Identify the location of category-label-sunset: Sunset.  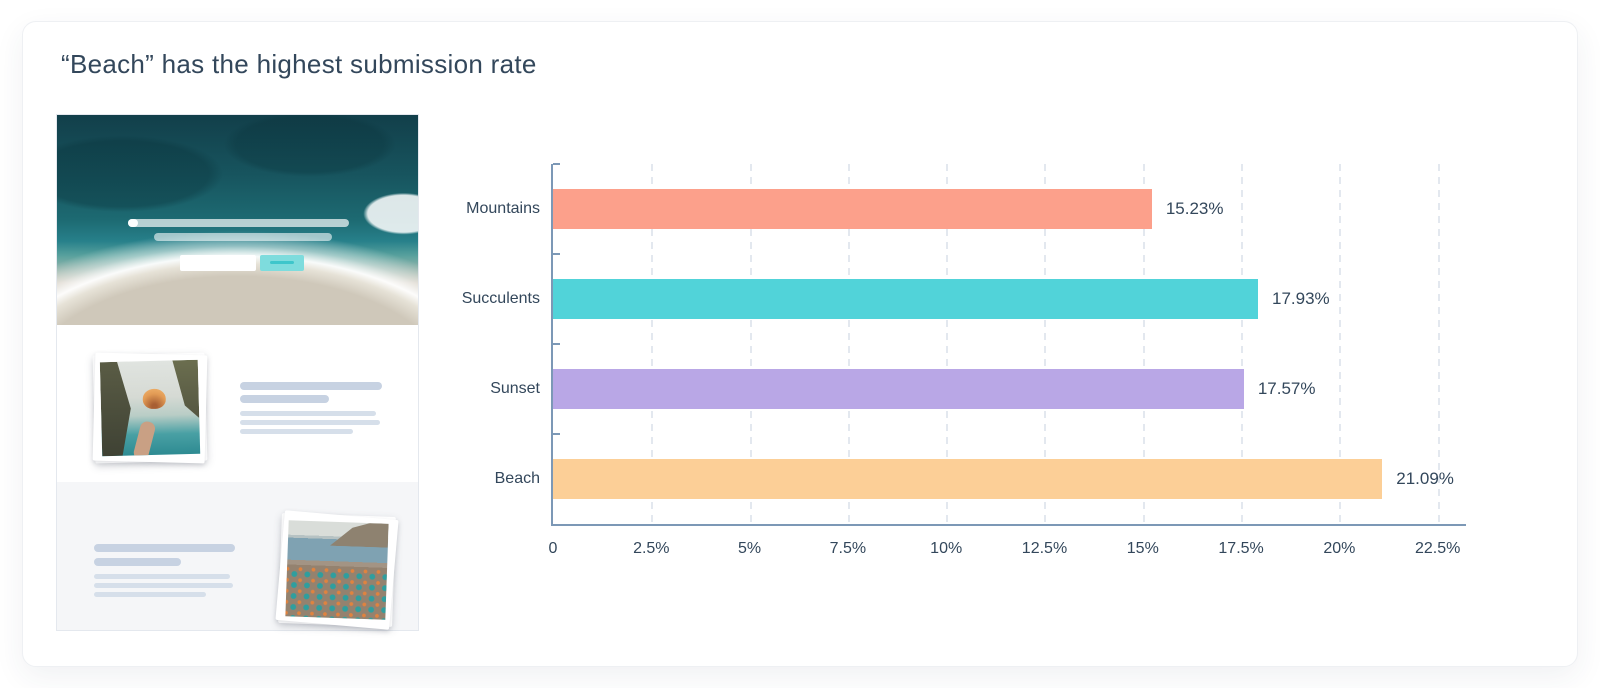
(515, 388).